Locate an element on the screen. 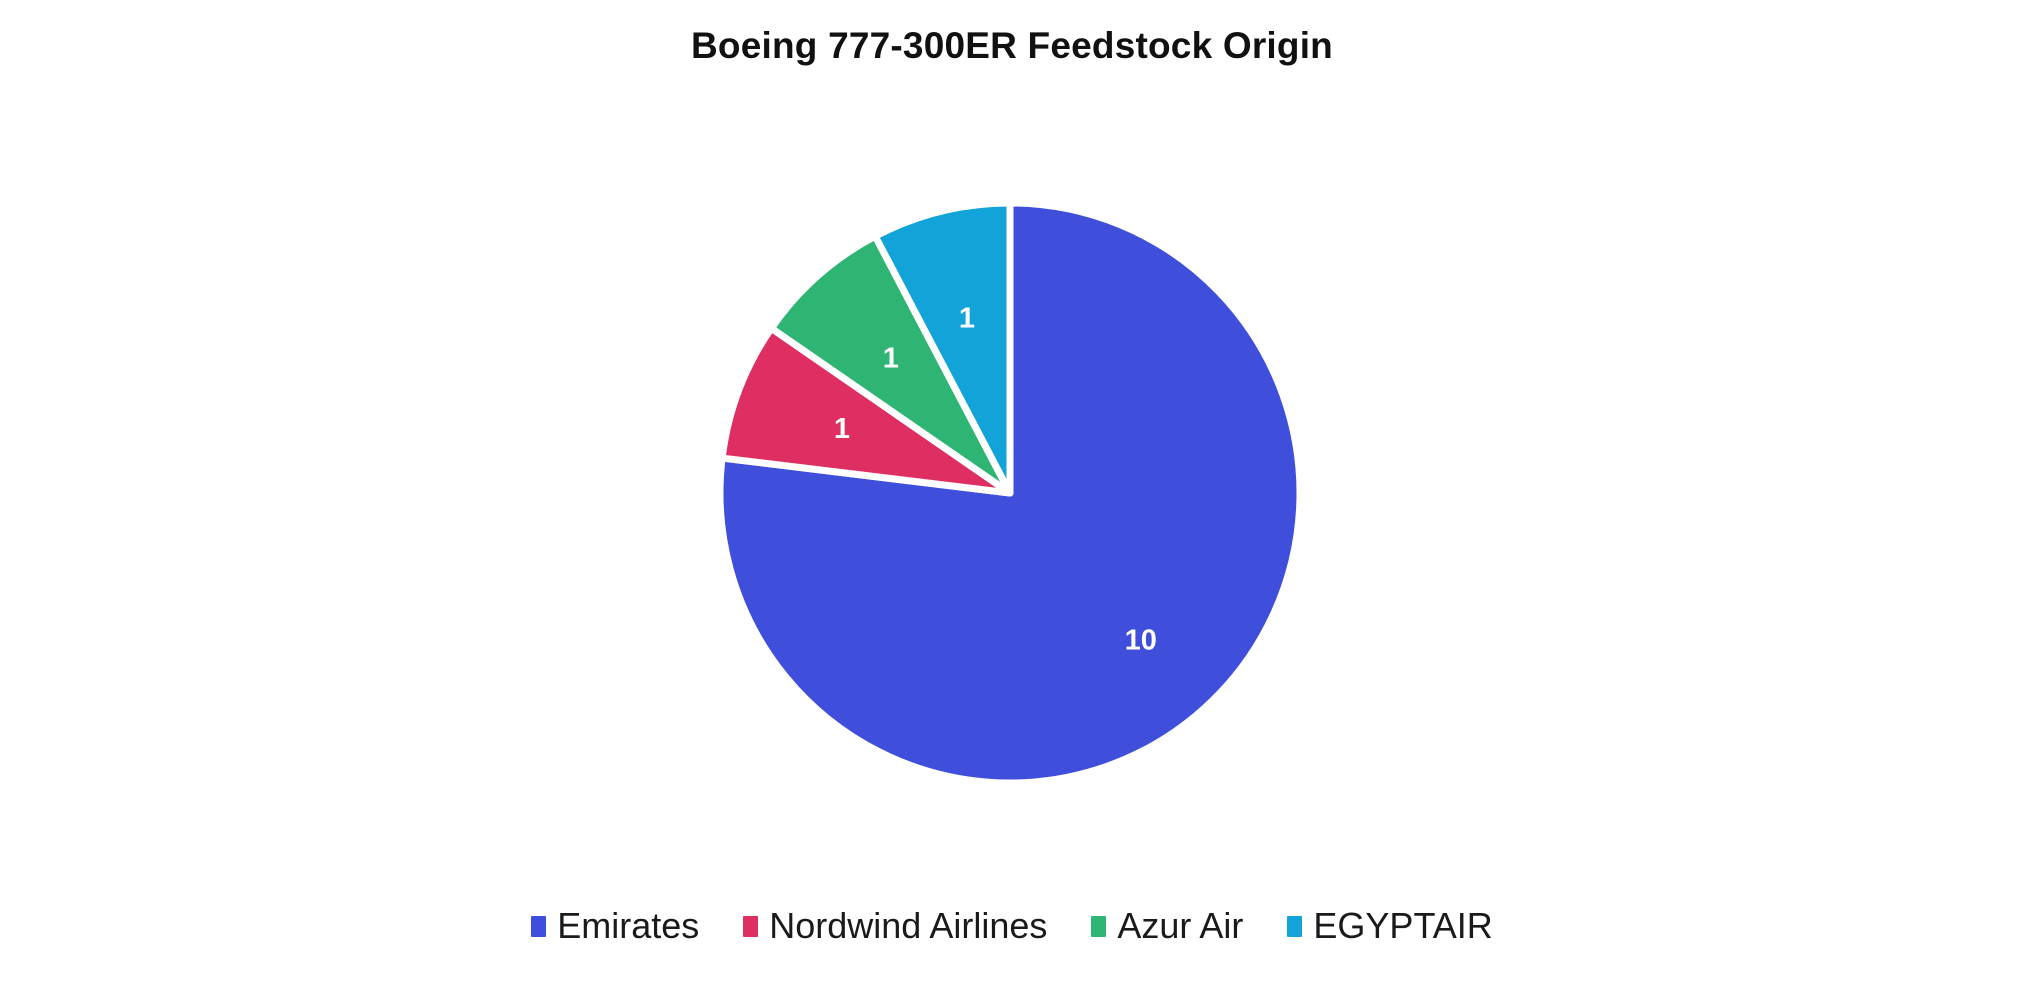 This screenshot has height=990, width=2024. legend-item-label: Azur Air is located at coordinates (1180, 925).